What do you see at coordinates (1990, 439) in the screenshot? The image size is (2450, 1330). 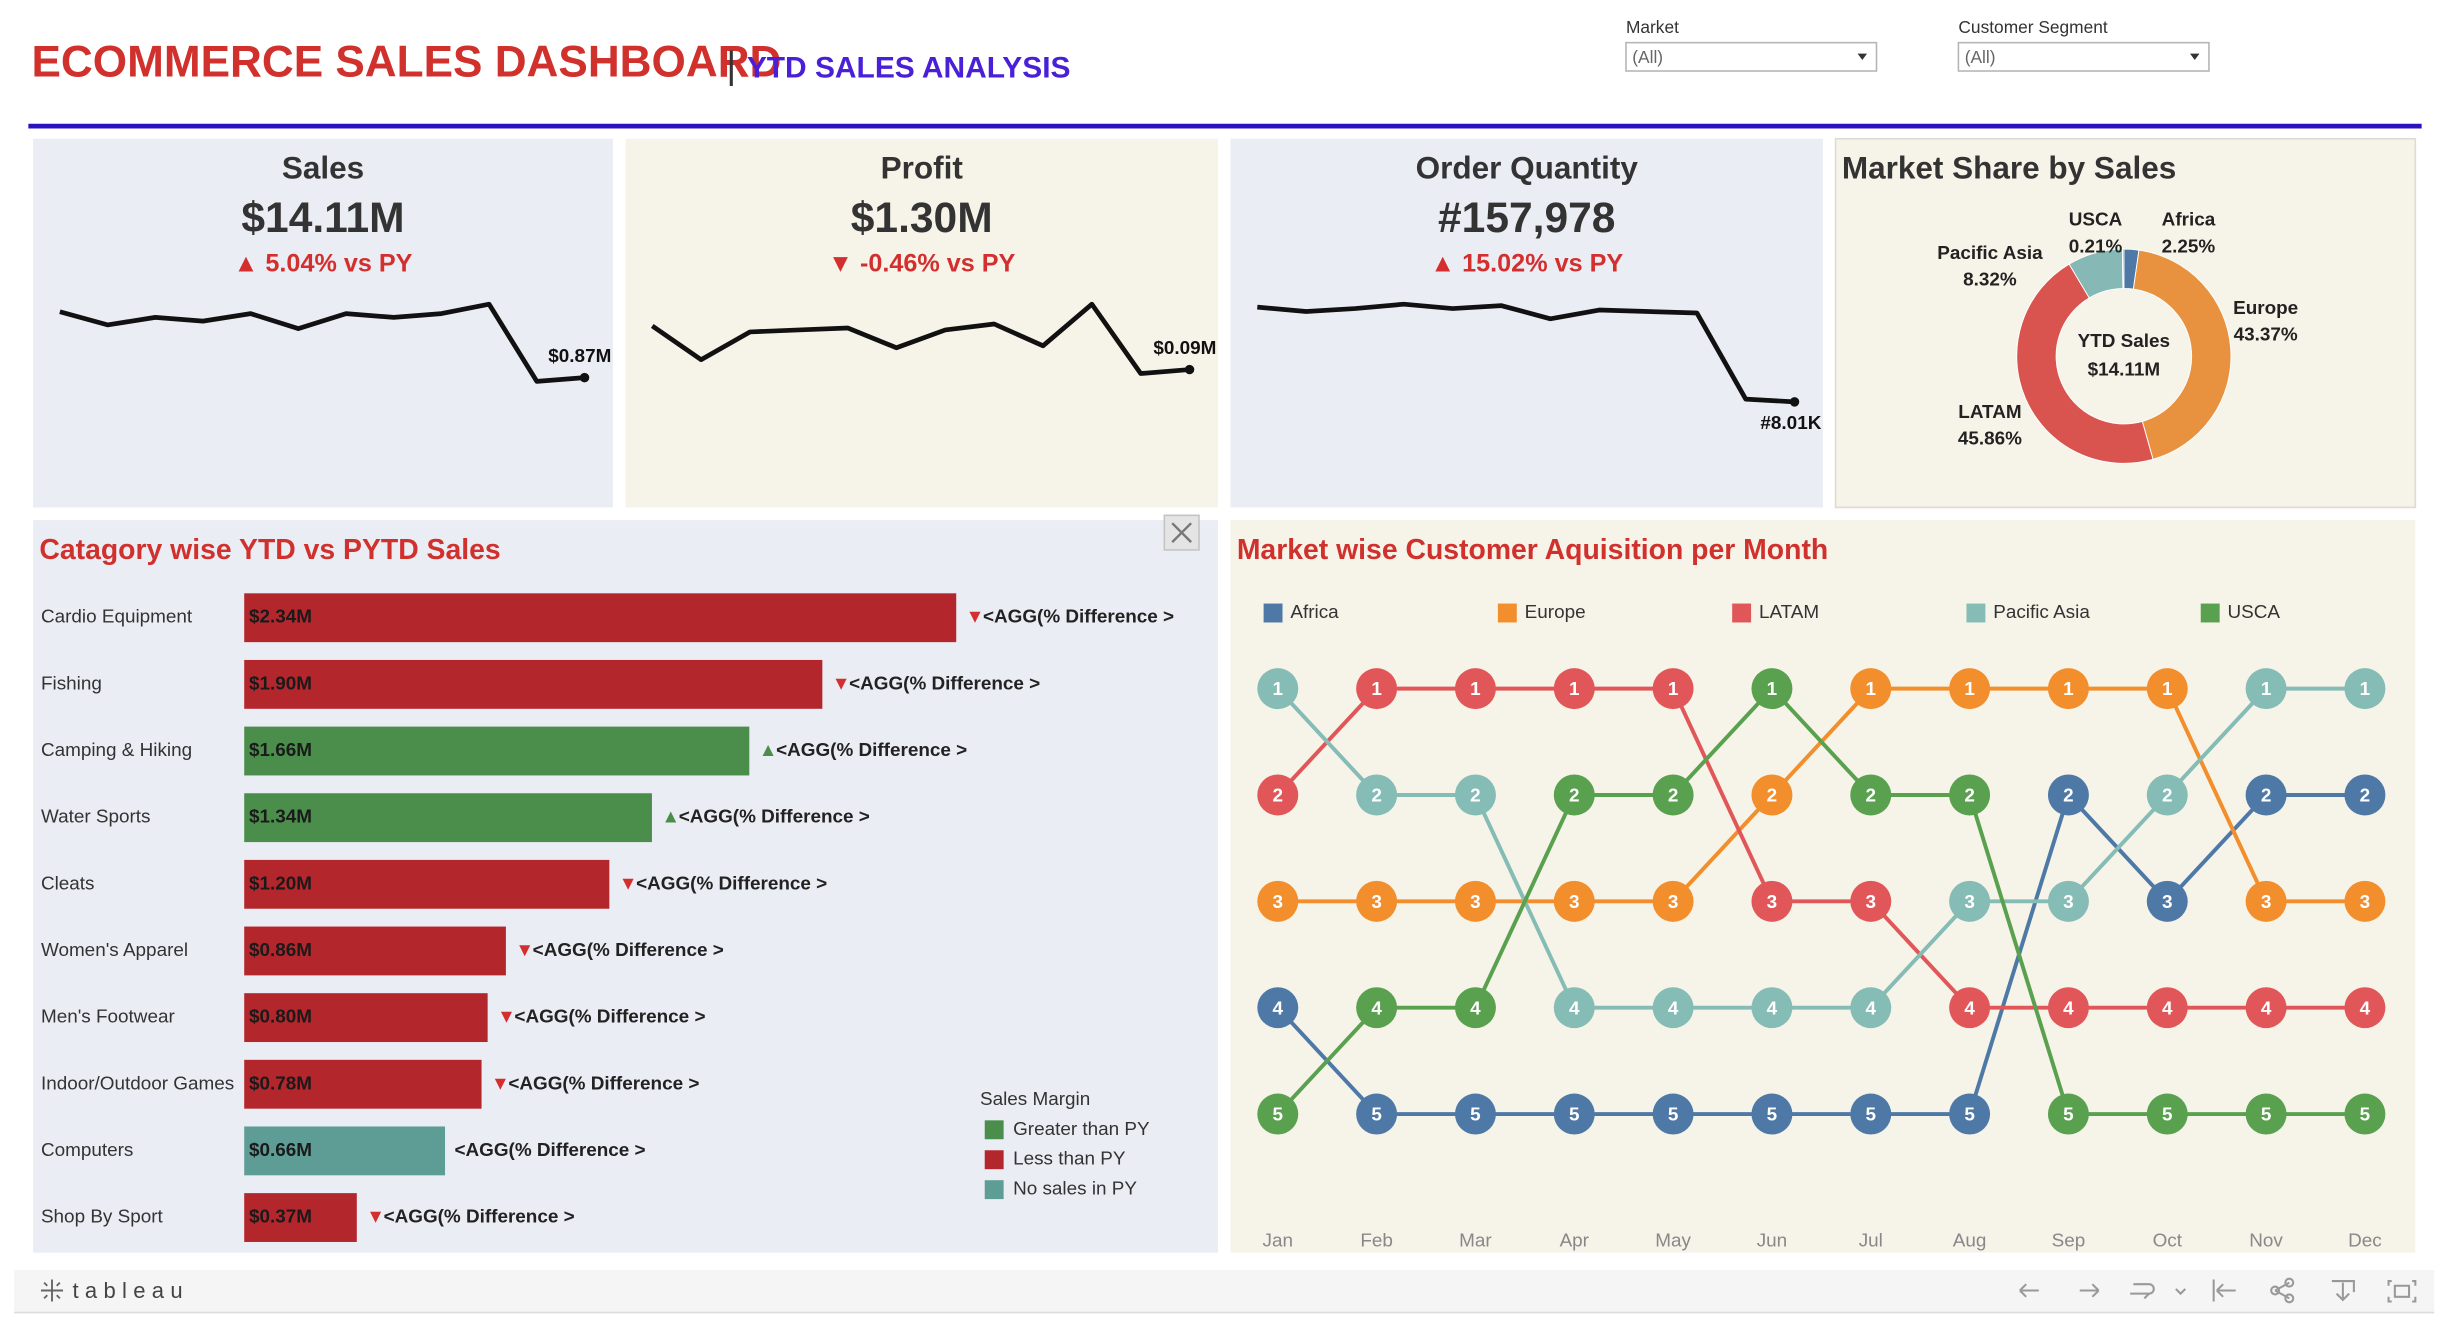 I see `slice-value-label: 45.86%` at bounding box center [1990, 439].